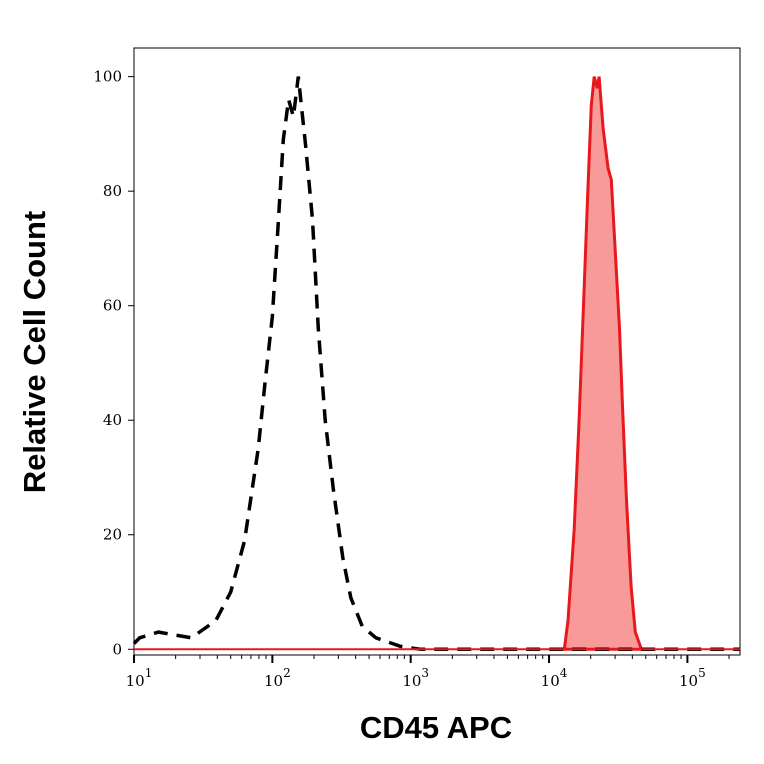  Describe the element at coordinates (436, 727) in the screenshot. I see `x-axis-label: CD45 APC` at that location.